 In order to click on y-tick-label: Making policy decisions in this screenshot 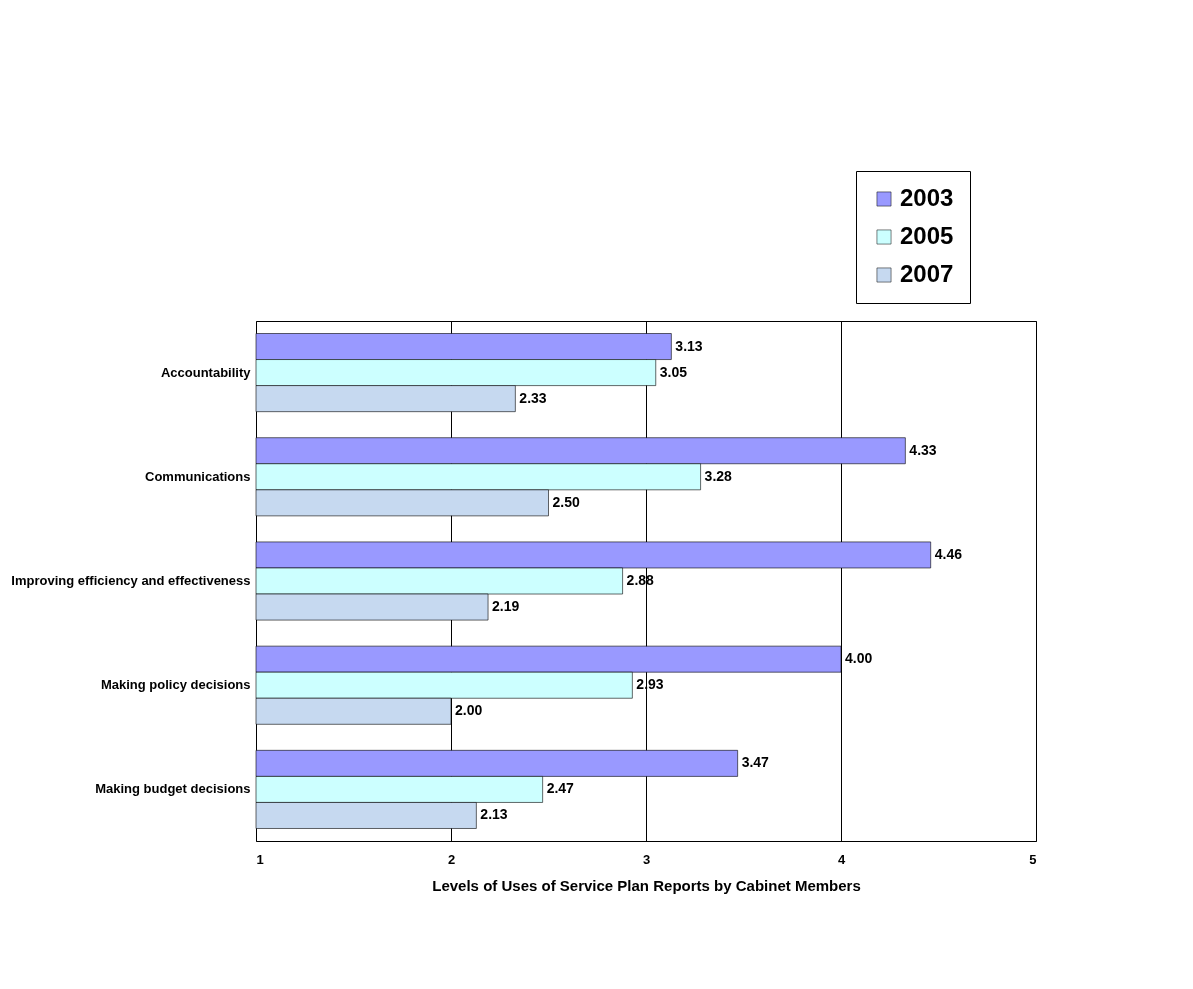, I will do `click(175, 685)`.